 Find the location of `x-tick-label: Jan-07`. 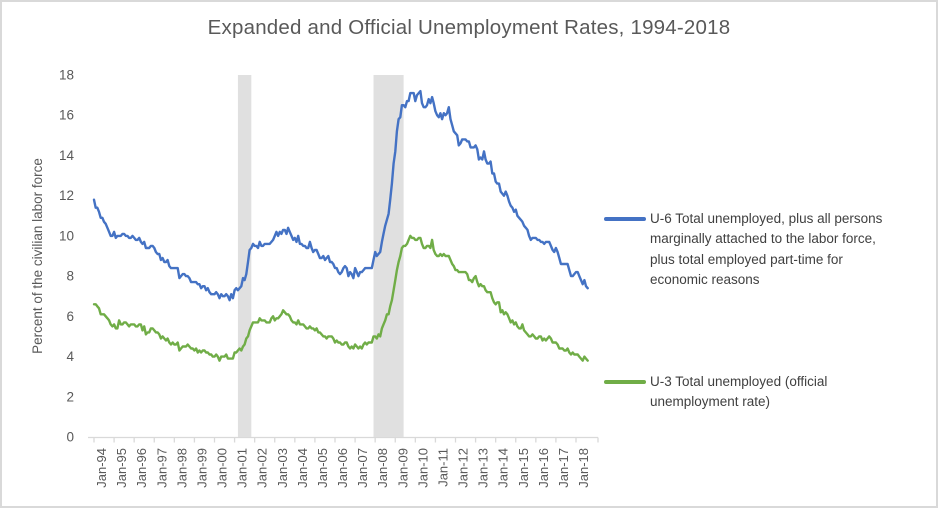

x-tick-label: Jan-07 is located at coordinates (362, 468).